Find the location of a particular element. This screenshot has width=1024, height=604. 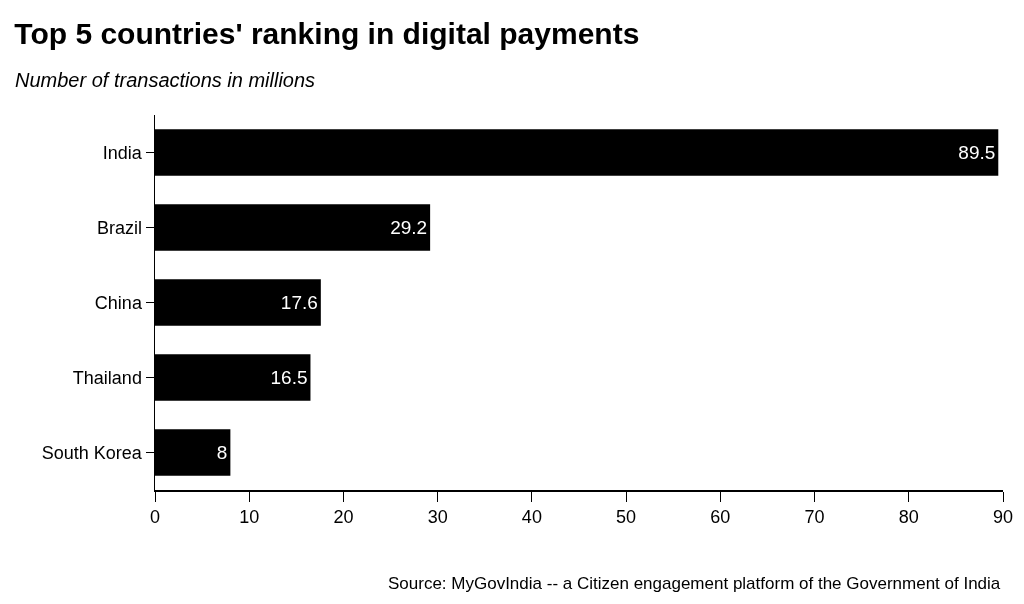

data-label: 29.2 is located at coordinates (409, 227).